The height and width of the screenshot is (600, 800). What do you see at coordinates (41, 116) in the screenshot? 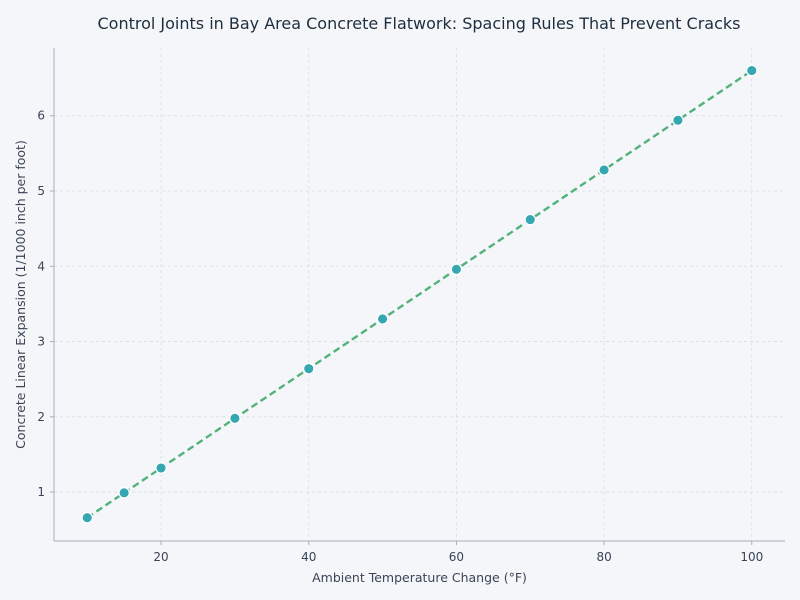
I see `y-tick-label: 6` at bounding box center [41, 116].